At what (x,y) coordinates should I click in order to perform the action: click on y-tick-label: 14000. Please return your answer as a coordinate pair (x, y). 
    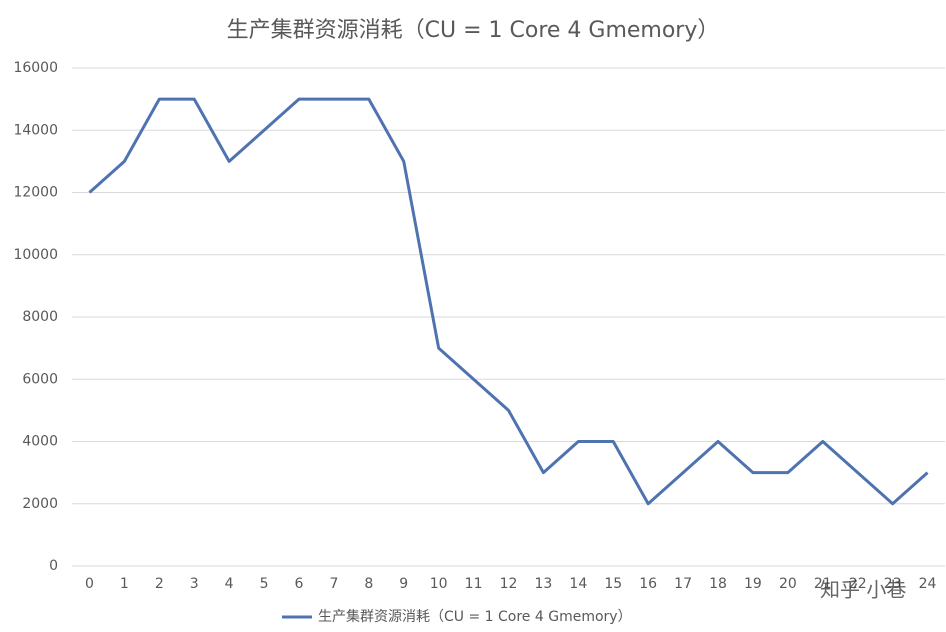
    Looking at the image, I should click on (35, 130).